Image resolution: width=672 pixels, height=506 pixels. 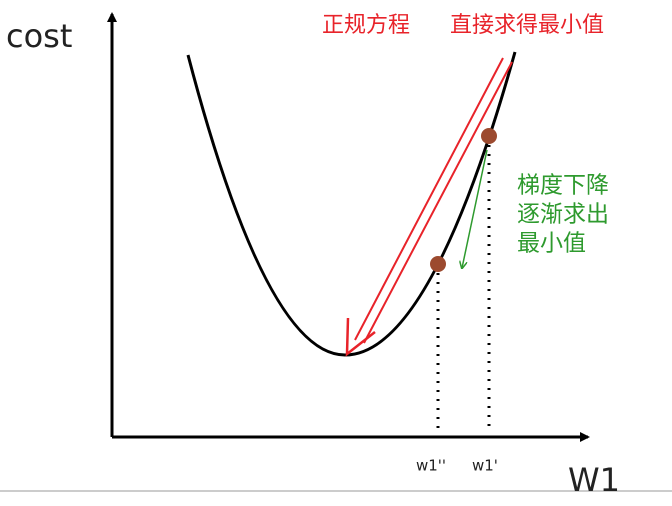 I want to click on method-label: 正规方程, so click(x=366, y=25).